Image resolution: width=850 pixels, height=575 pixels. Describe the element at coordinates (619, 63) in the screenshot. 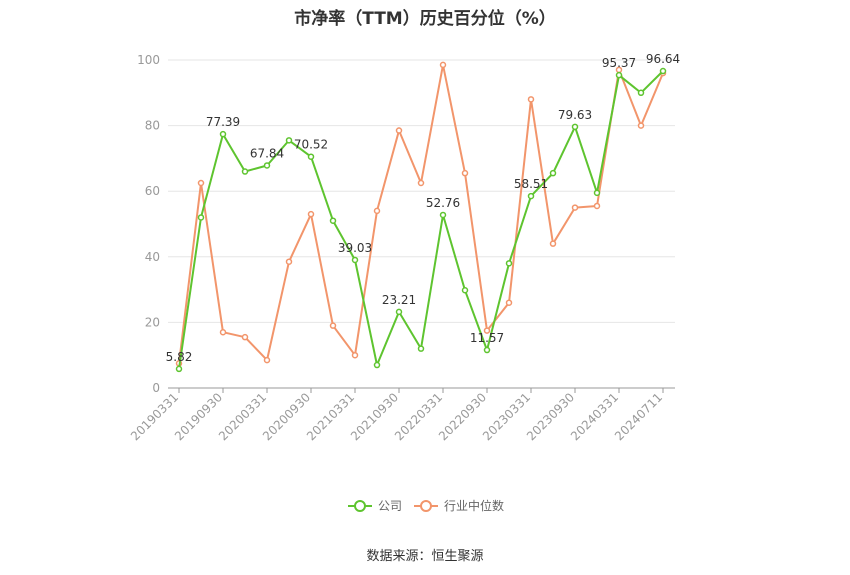

I see `data-label: 95.37` at that location.